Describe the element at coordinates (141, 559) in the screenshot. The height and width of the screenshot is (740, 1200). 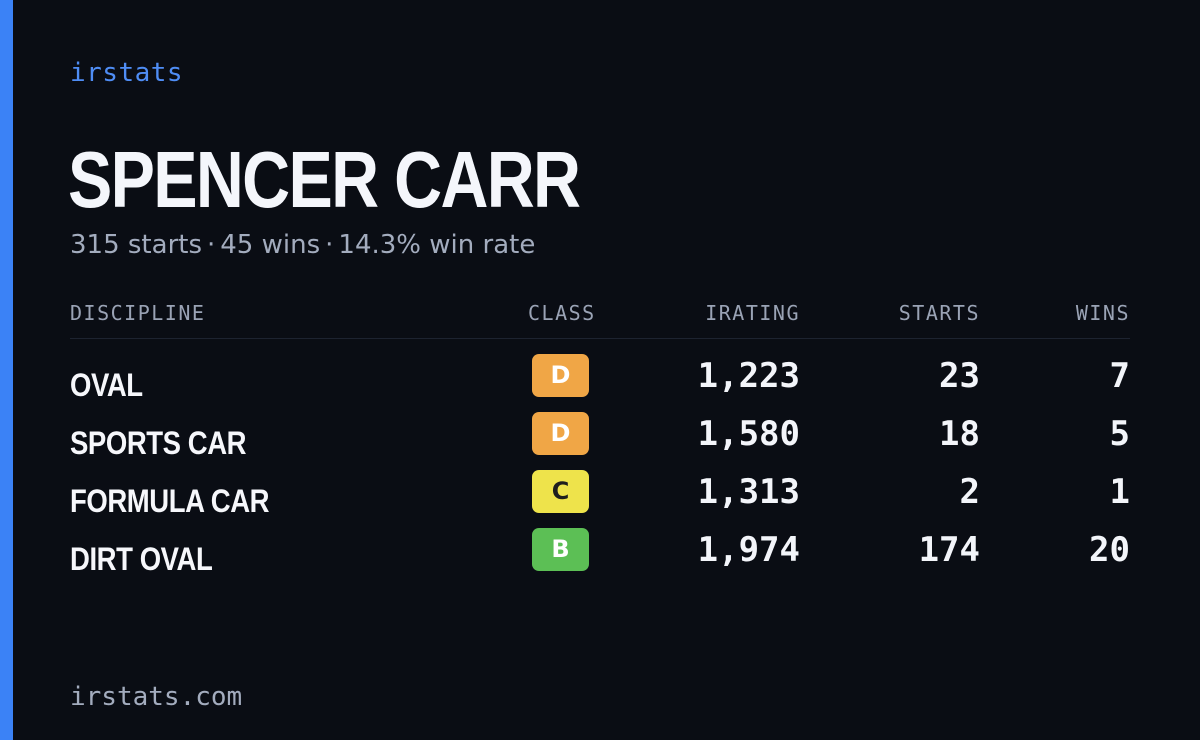
I see `discipline-name: DIRT OVAL` at that location.